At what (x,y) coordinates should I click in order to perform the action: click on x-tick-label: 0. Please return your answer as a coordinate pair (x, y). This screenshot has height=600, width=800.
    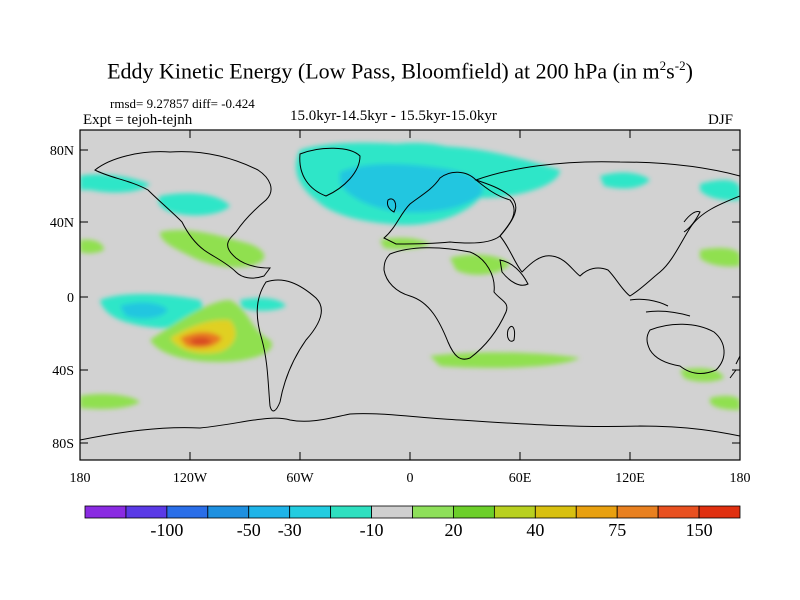
    Looking at the image, I should click on (410, 478).